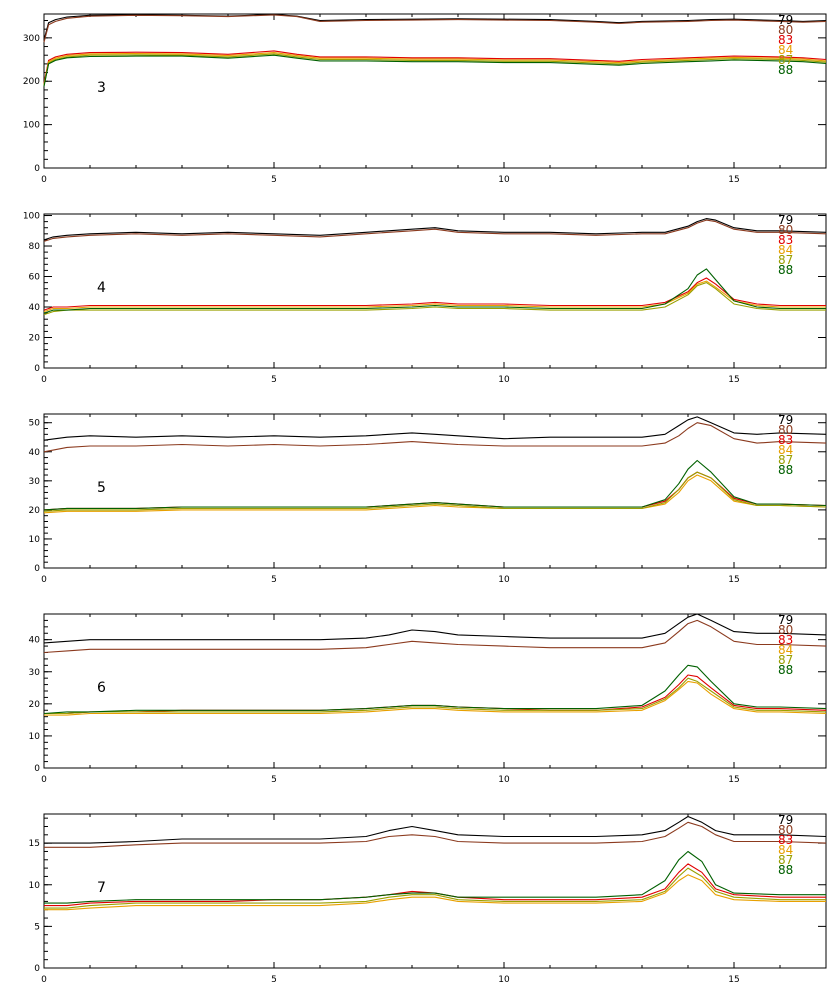 The height and width of the screenshot is (1000, 840). I want to click on panel-label: 6, so click(101, 688).